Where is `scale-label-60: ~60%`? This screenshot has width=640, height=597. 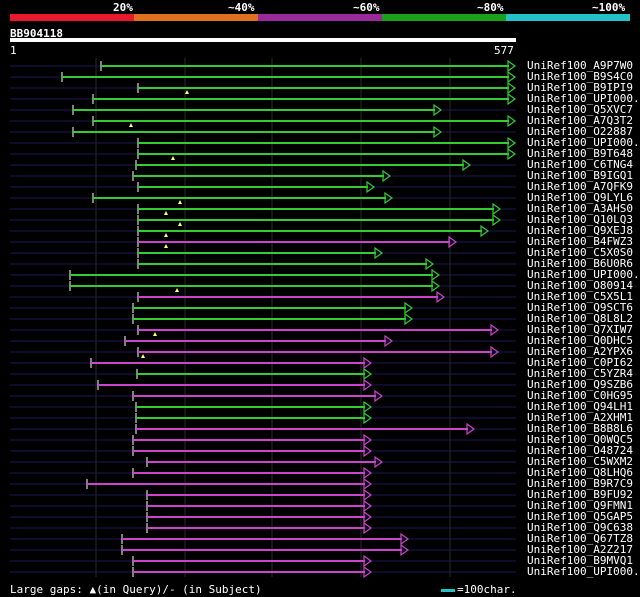
scale-label-60: ~60% is located at coordinates (366, 7).